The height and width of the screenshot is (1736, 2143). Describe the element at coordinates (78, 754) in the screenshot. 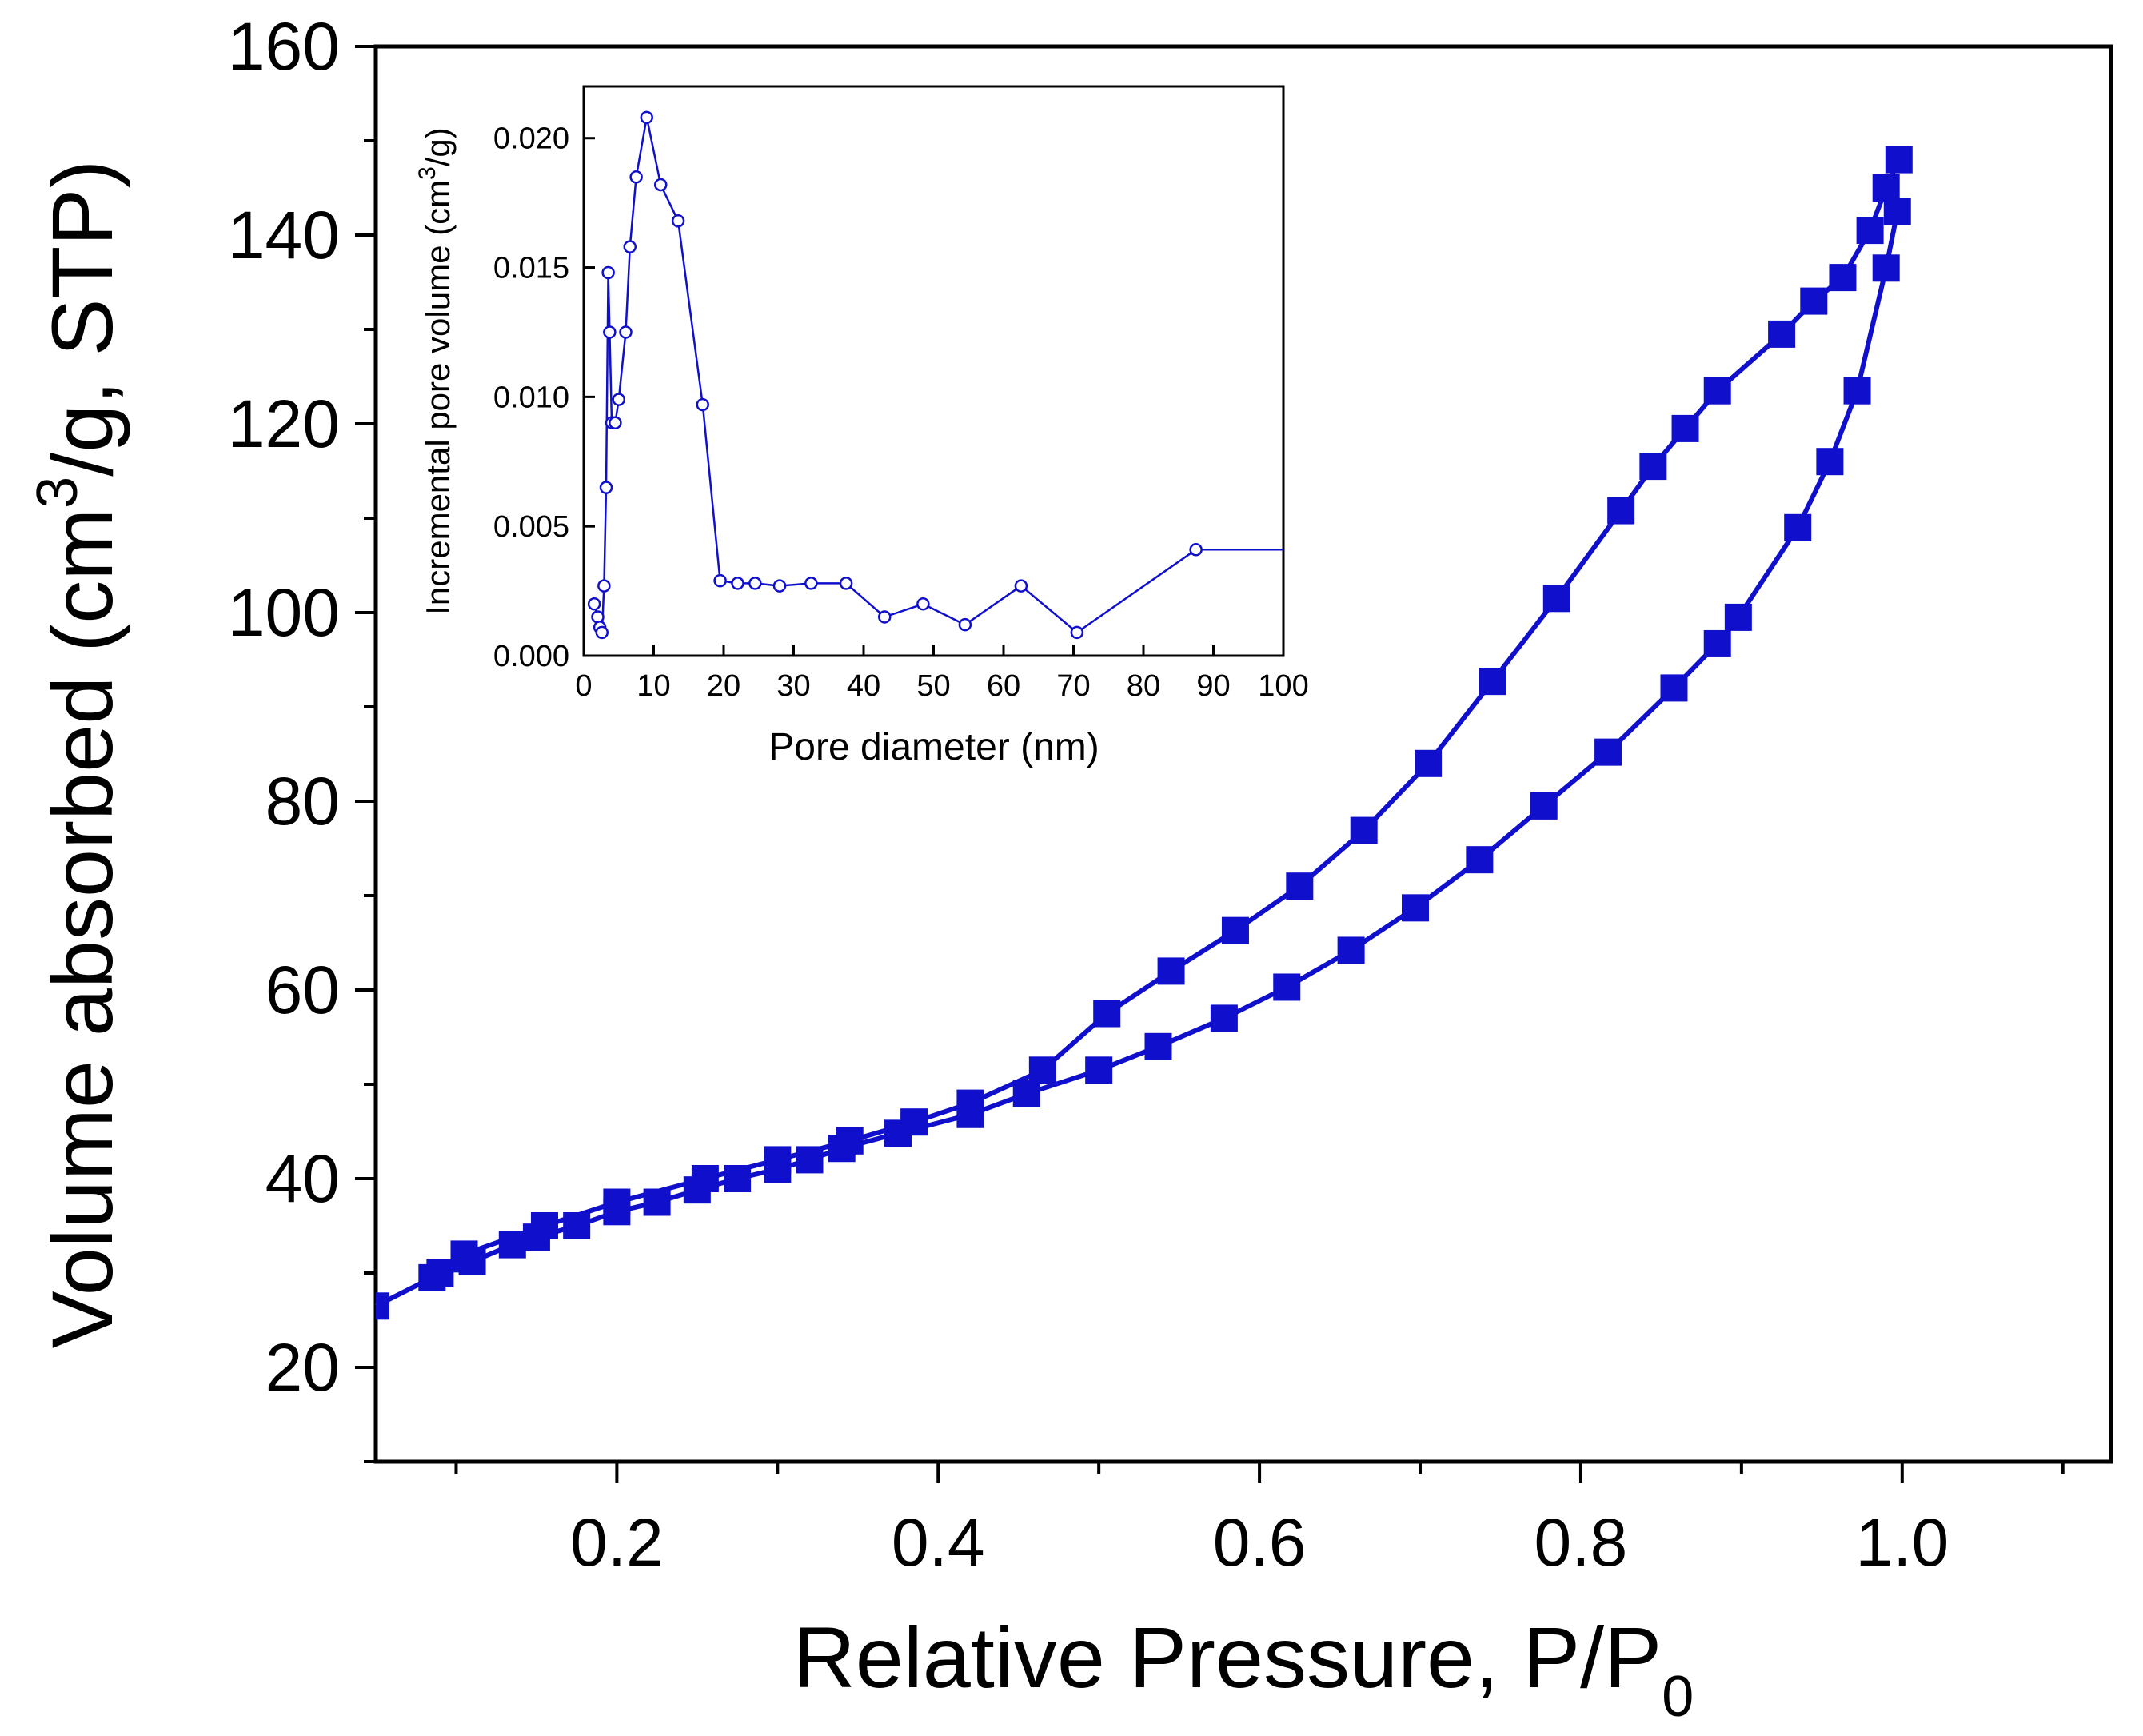

I see `main-y-axis-label: Volume absorbed (cm3/g, STP)` at that location.